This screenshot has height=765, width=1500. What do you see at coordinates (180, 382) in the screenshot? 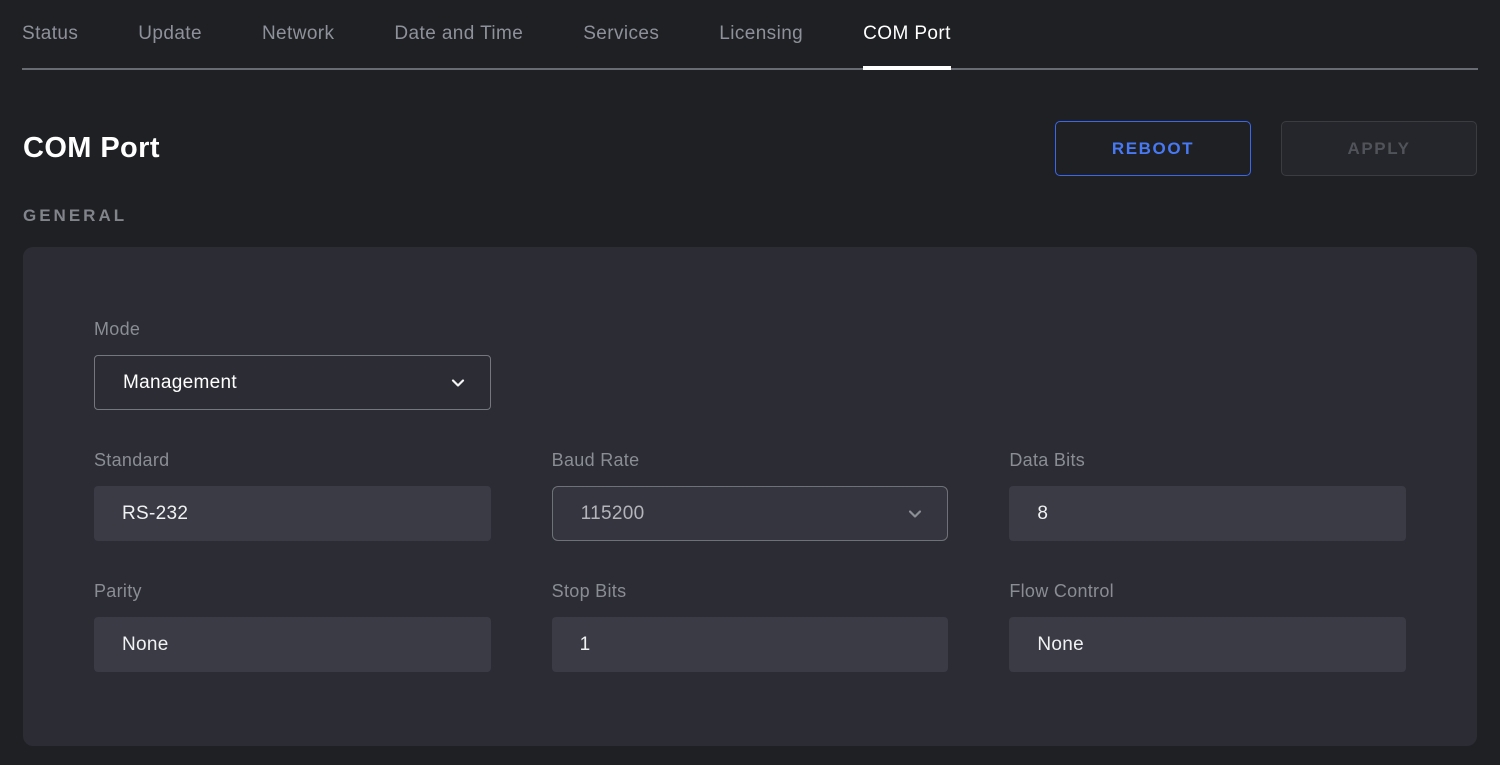
I see `mode-value: Management` at bounding box center [180, 382].